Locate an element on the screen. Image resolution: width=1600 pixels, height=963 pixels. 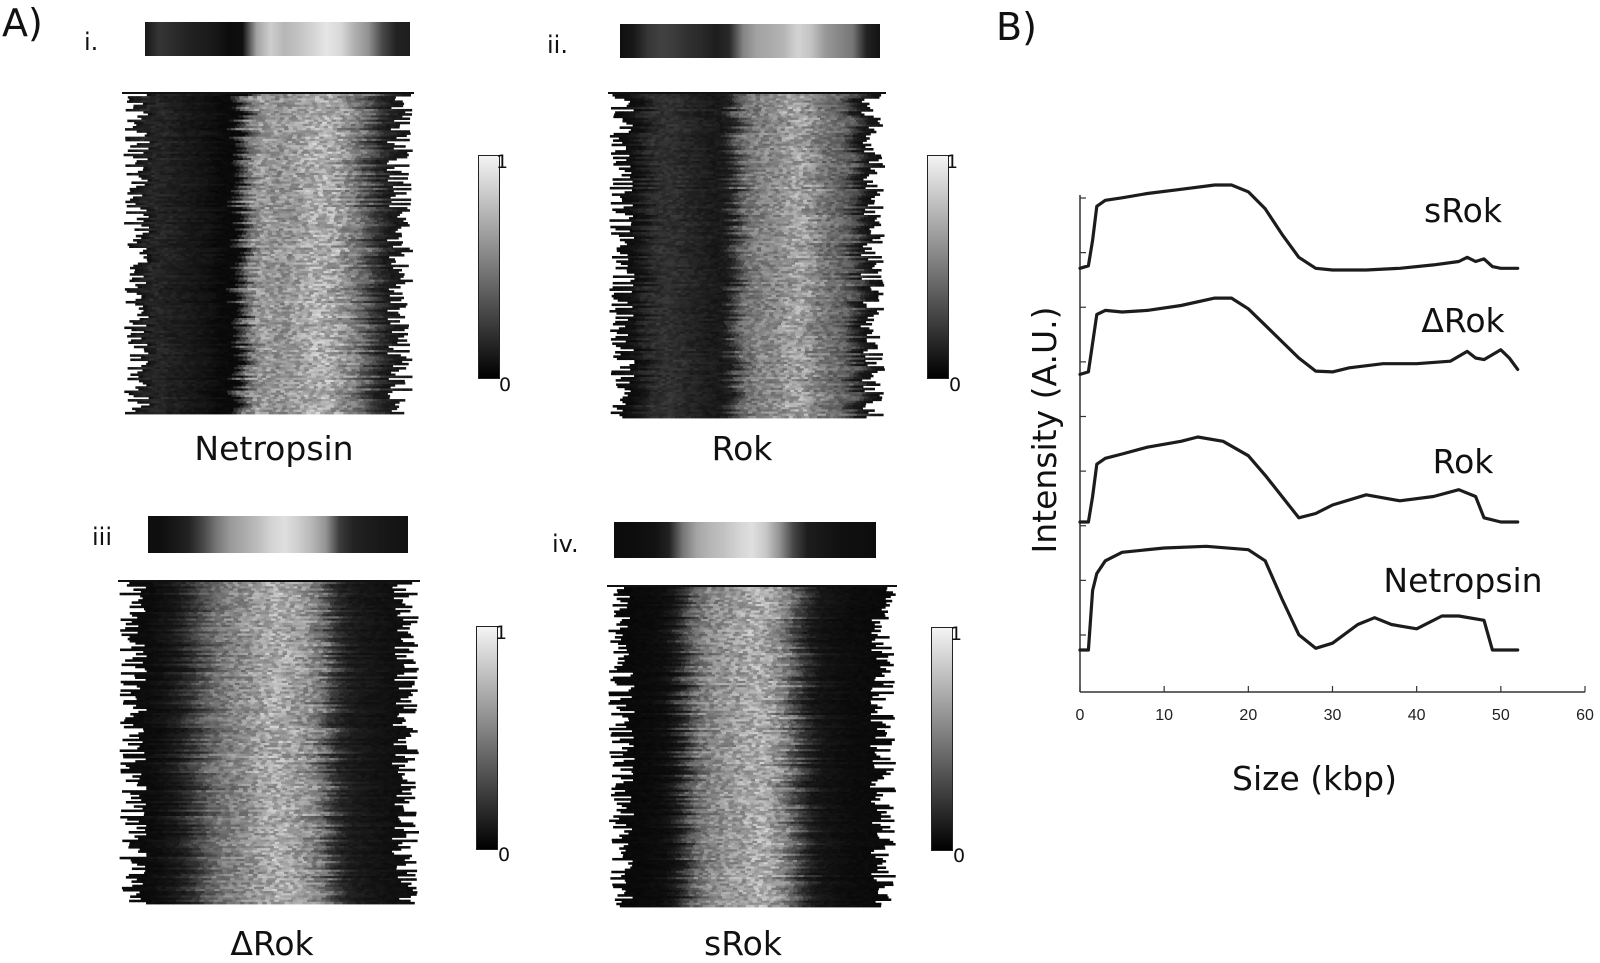
series-label: ΔRok is located at coordinates (1463, 320).